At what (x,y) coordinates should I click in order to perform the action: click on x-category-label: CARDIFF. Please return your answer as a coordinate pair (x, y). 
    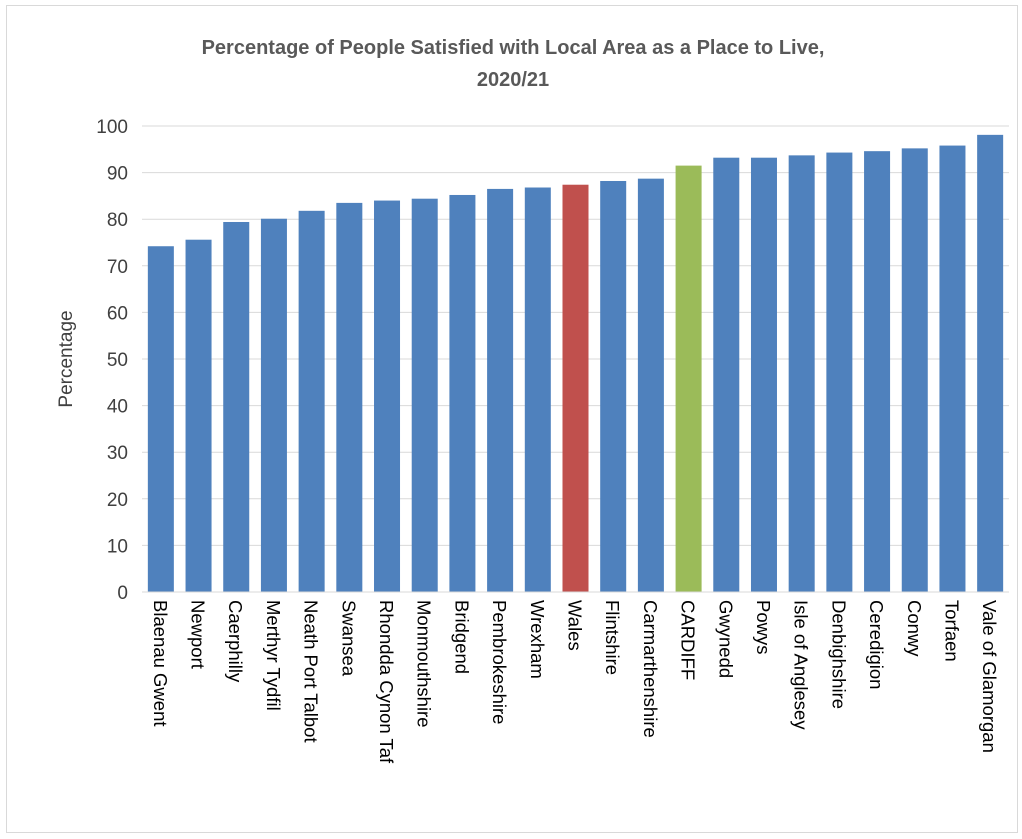
    Looking at the image, I should click on (688, 640).